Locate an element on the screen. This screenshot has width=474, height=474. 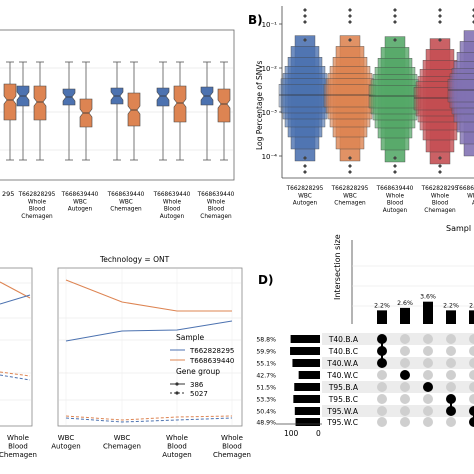
panel-c-right-frame is located at coordinates (150, 347).